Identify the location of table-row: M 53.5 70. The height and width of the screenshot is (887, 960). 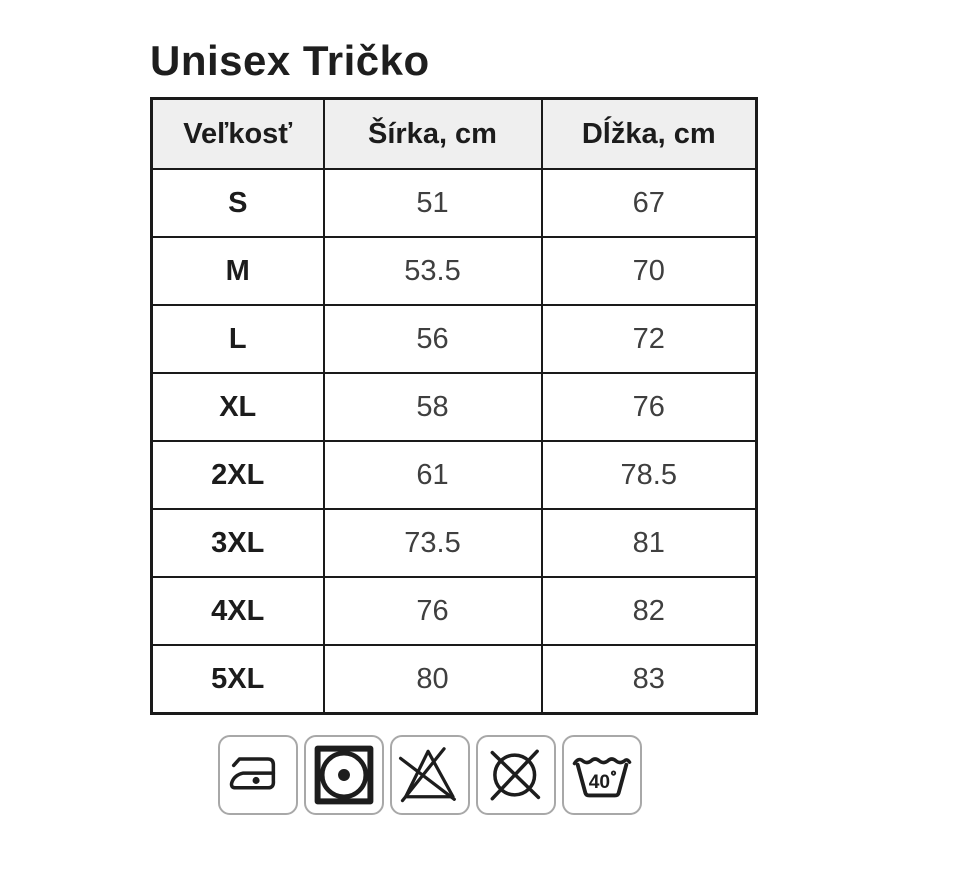
(454, 271).